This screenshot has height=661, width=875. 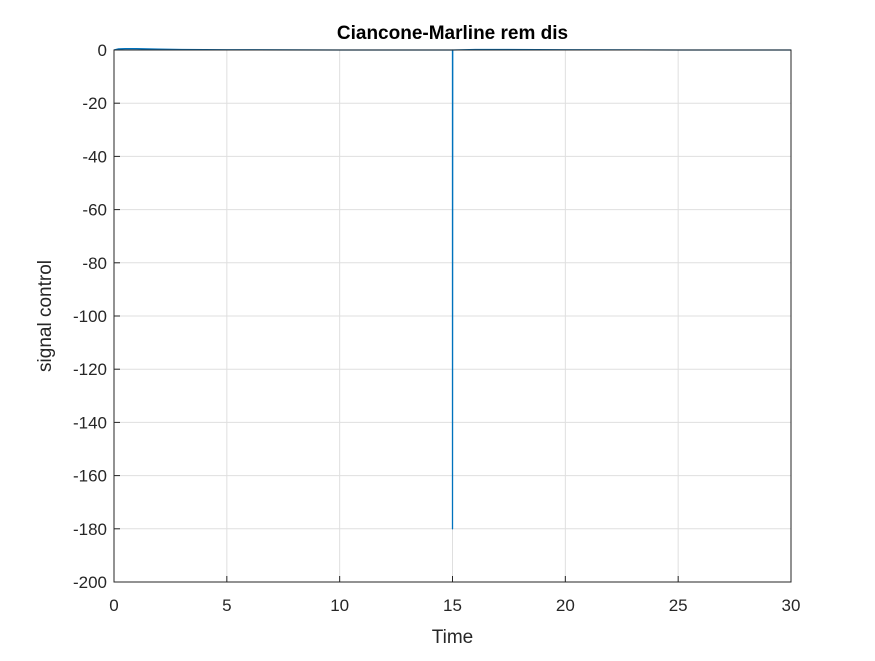 I want to click on x-axis-ticks: 0 5 10 15 20 25 30, so click(x=454, y=595).